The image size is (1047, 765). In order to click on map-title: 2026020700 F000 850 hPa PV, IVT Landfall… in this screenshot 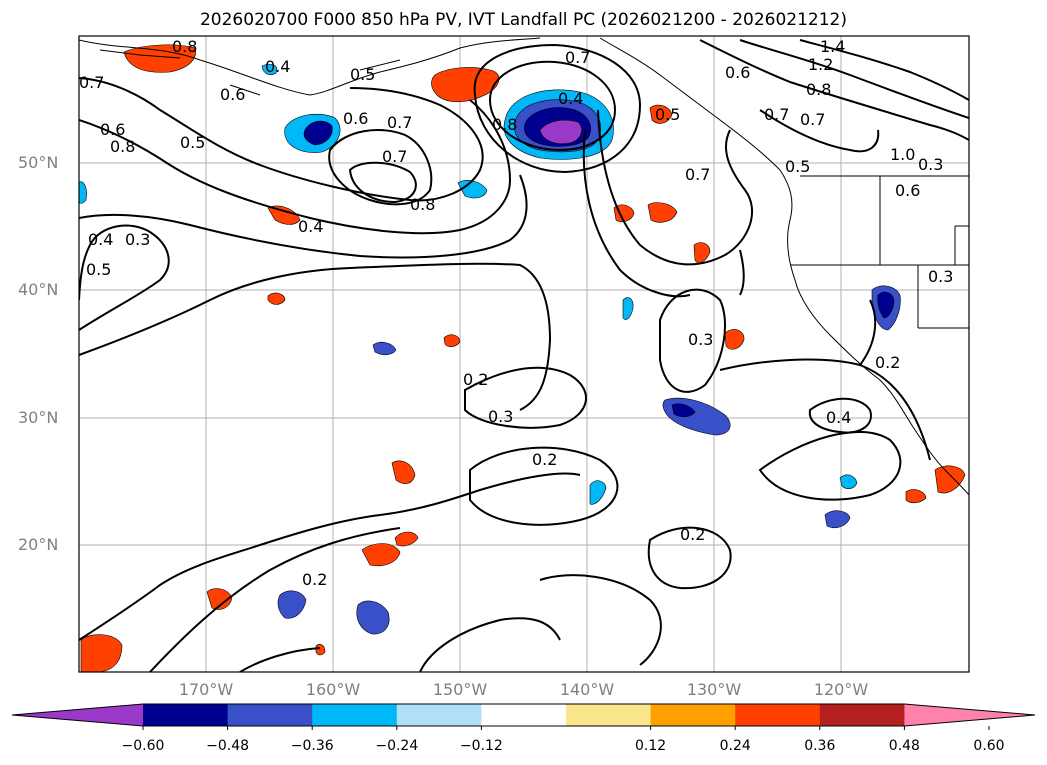, I will do `click(523, 20)`.